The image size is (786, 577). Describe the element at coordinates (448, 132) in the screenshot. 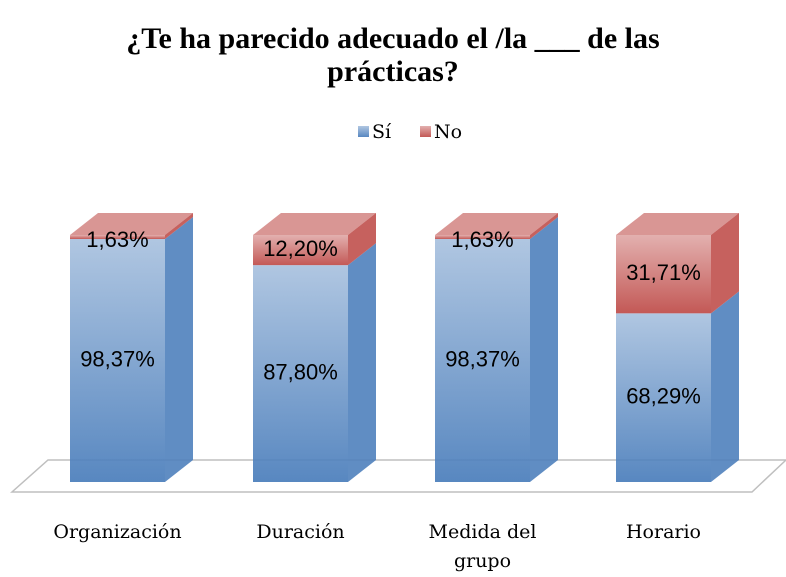

I see `legend-label: No` at that location.